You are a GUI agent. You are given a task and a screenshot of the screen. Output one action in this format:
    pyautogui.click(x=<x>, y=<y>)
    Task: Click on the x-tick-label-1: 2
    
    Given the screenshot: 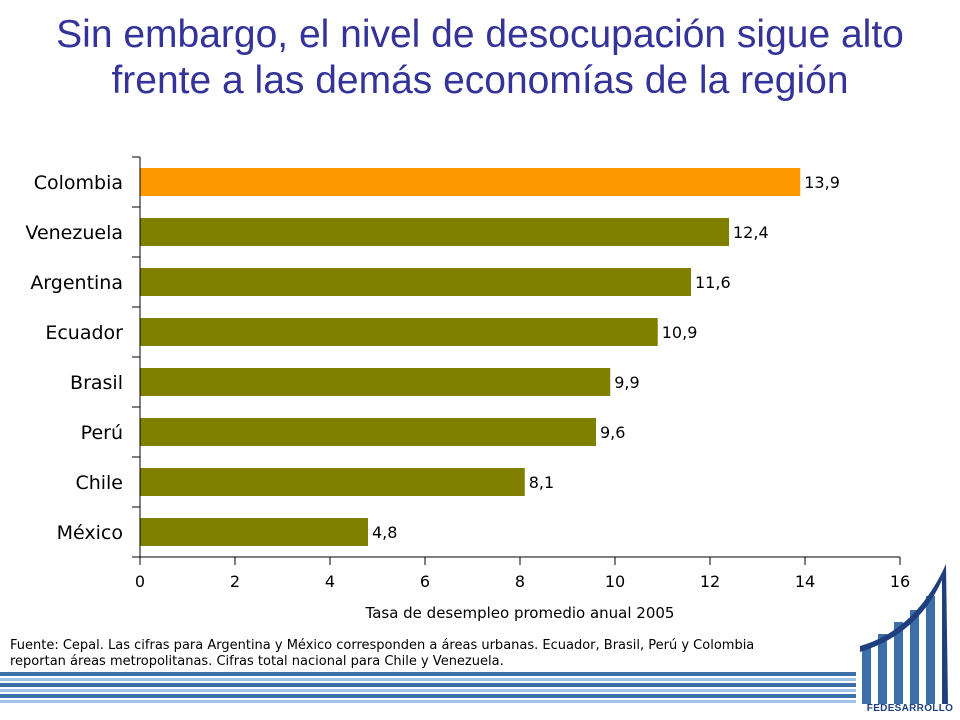 What is the action you would take?
    pyautogui.click(x=235, y=581)
    